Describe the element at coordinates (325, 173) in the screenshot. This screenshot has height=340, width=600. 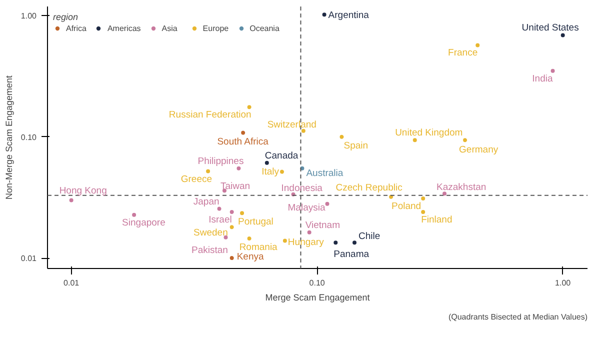
I see `annotation: Australia` at that location.